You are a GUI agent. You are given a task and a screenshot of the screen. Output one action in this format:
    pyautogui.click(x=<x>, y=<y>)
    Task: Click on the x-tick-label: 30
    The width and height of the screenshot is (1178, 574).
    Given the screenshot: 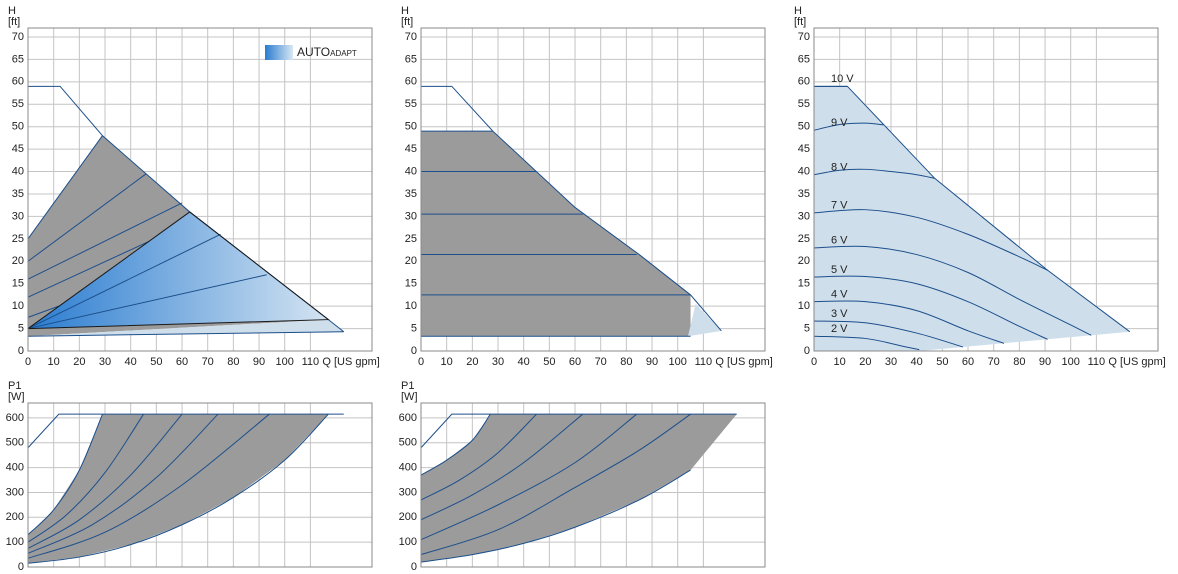 What is the action you would take?
    pyautogui.click(x=498, y=362)
    